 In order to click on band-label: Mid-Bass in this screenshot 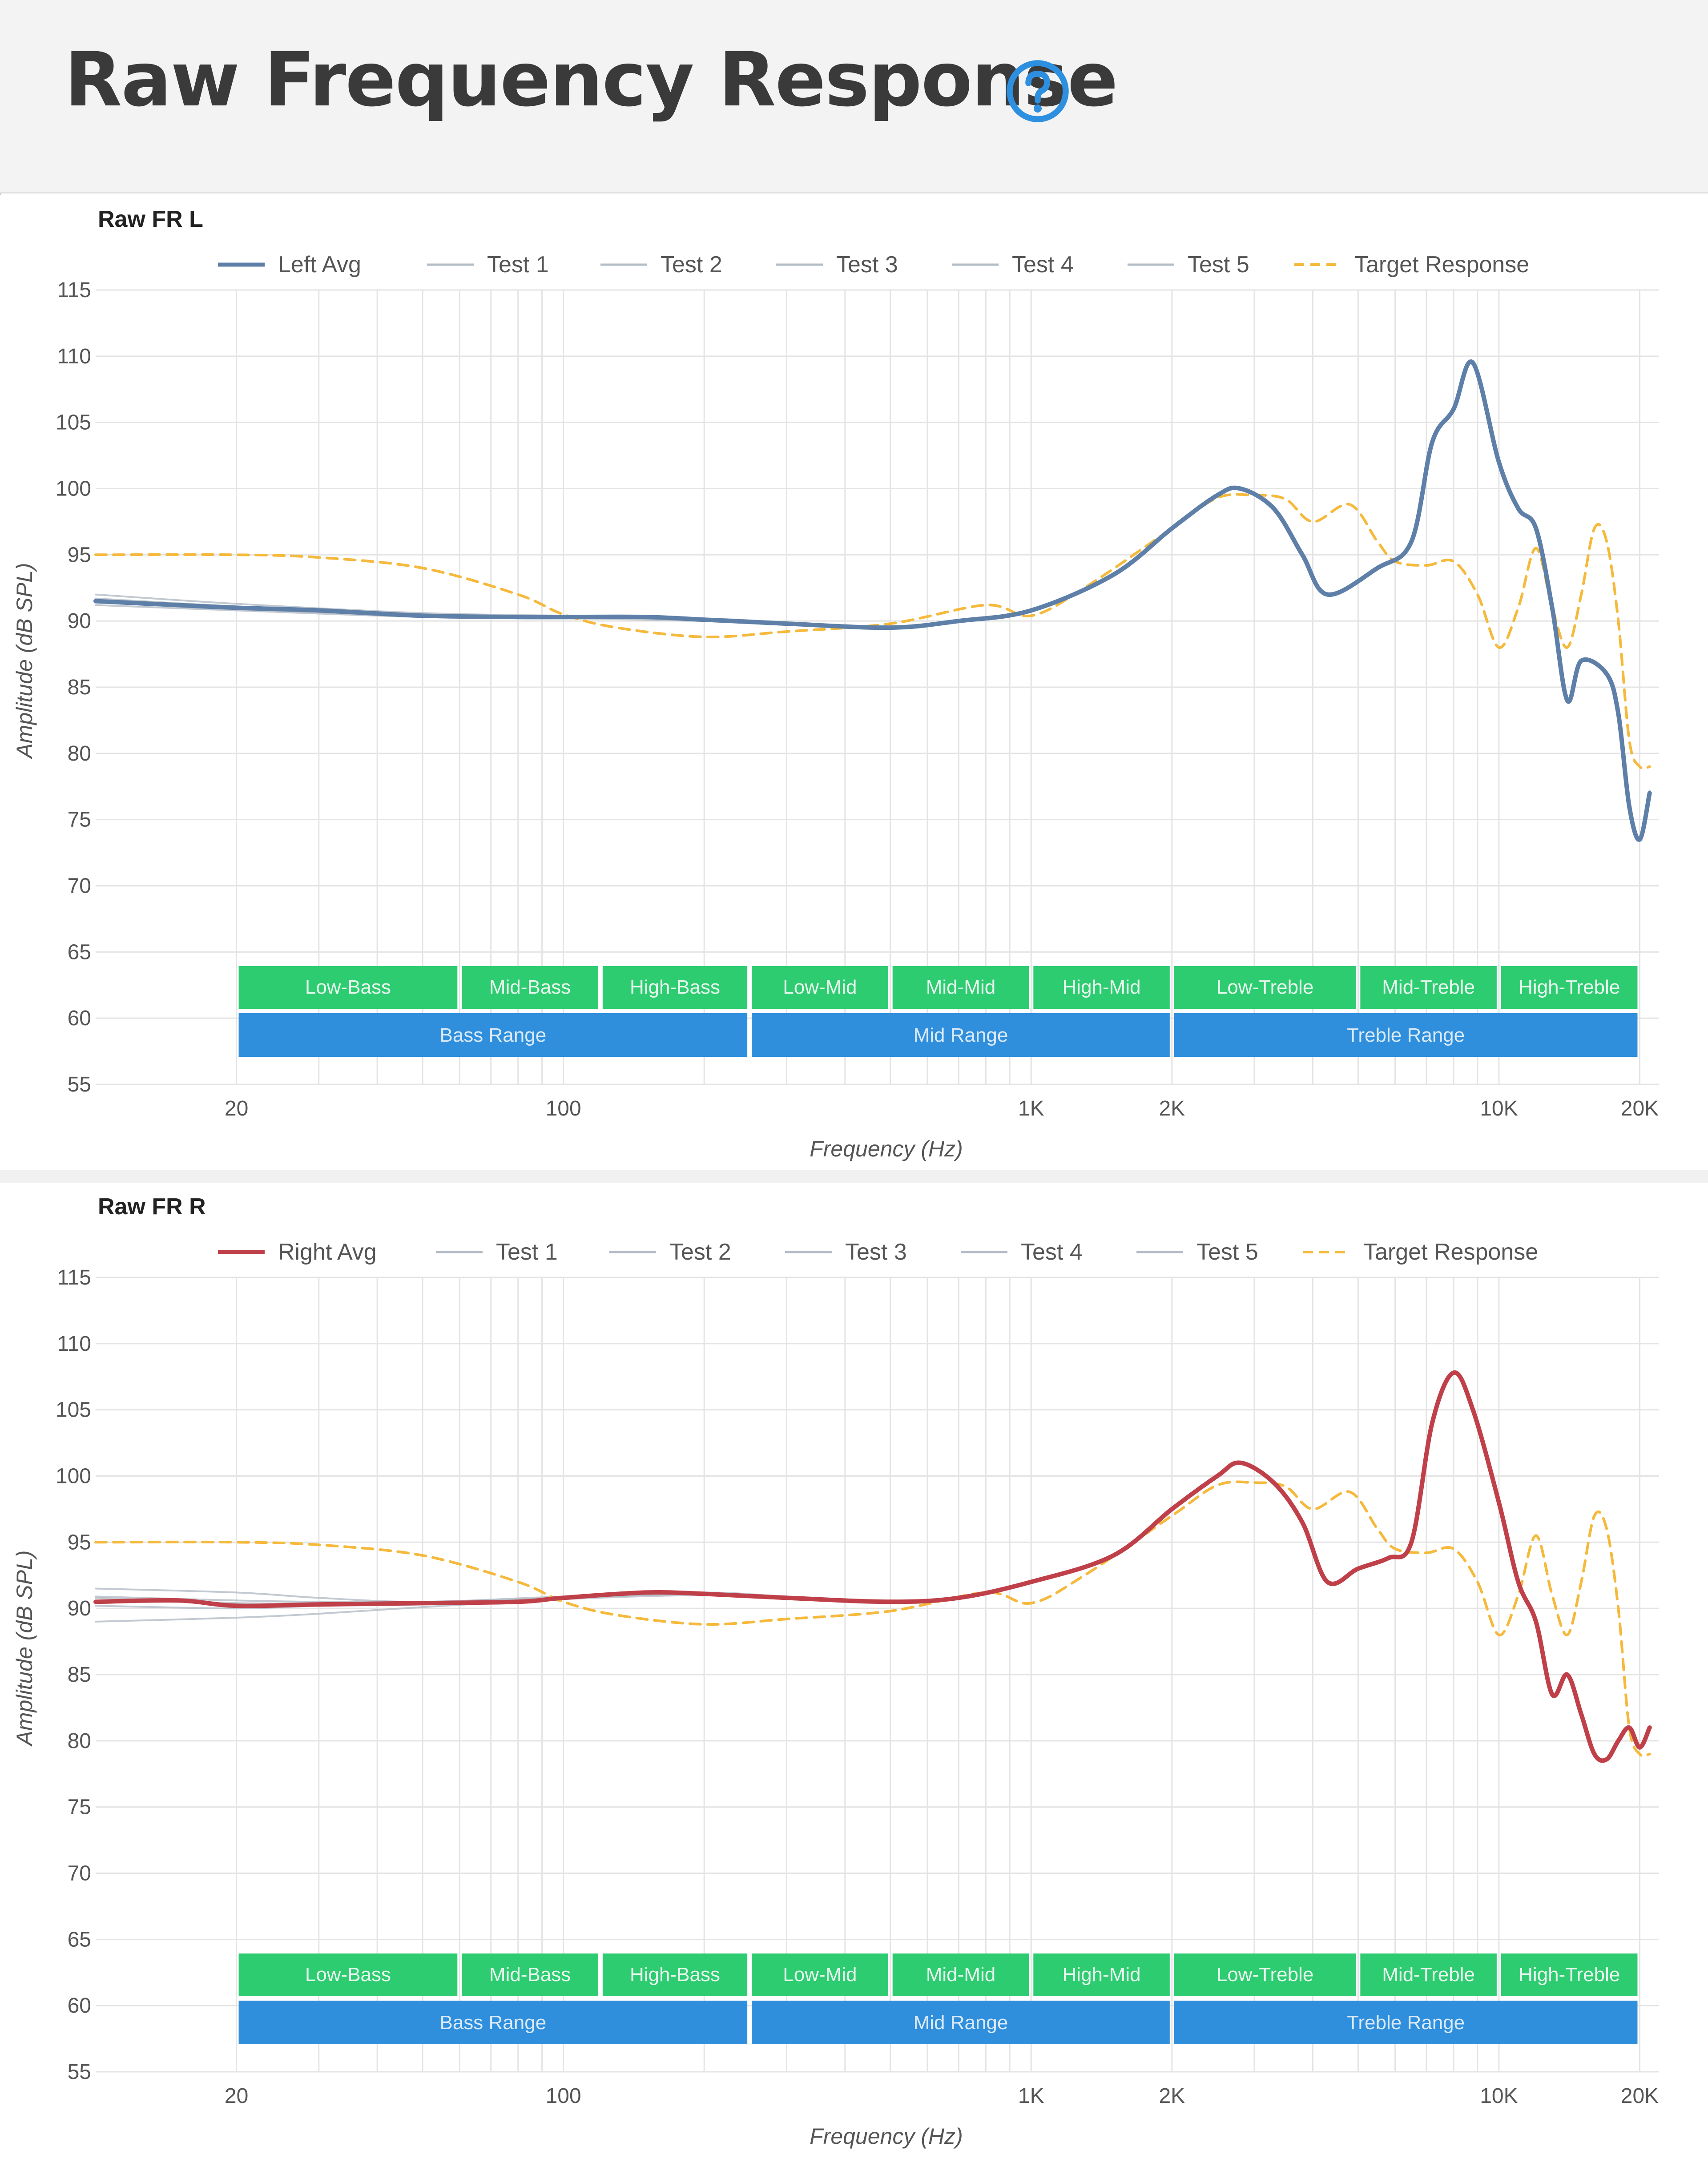, I will do `click(530, 987)`.